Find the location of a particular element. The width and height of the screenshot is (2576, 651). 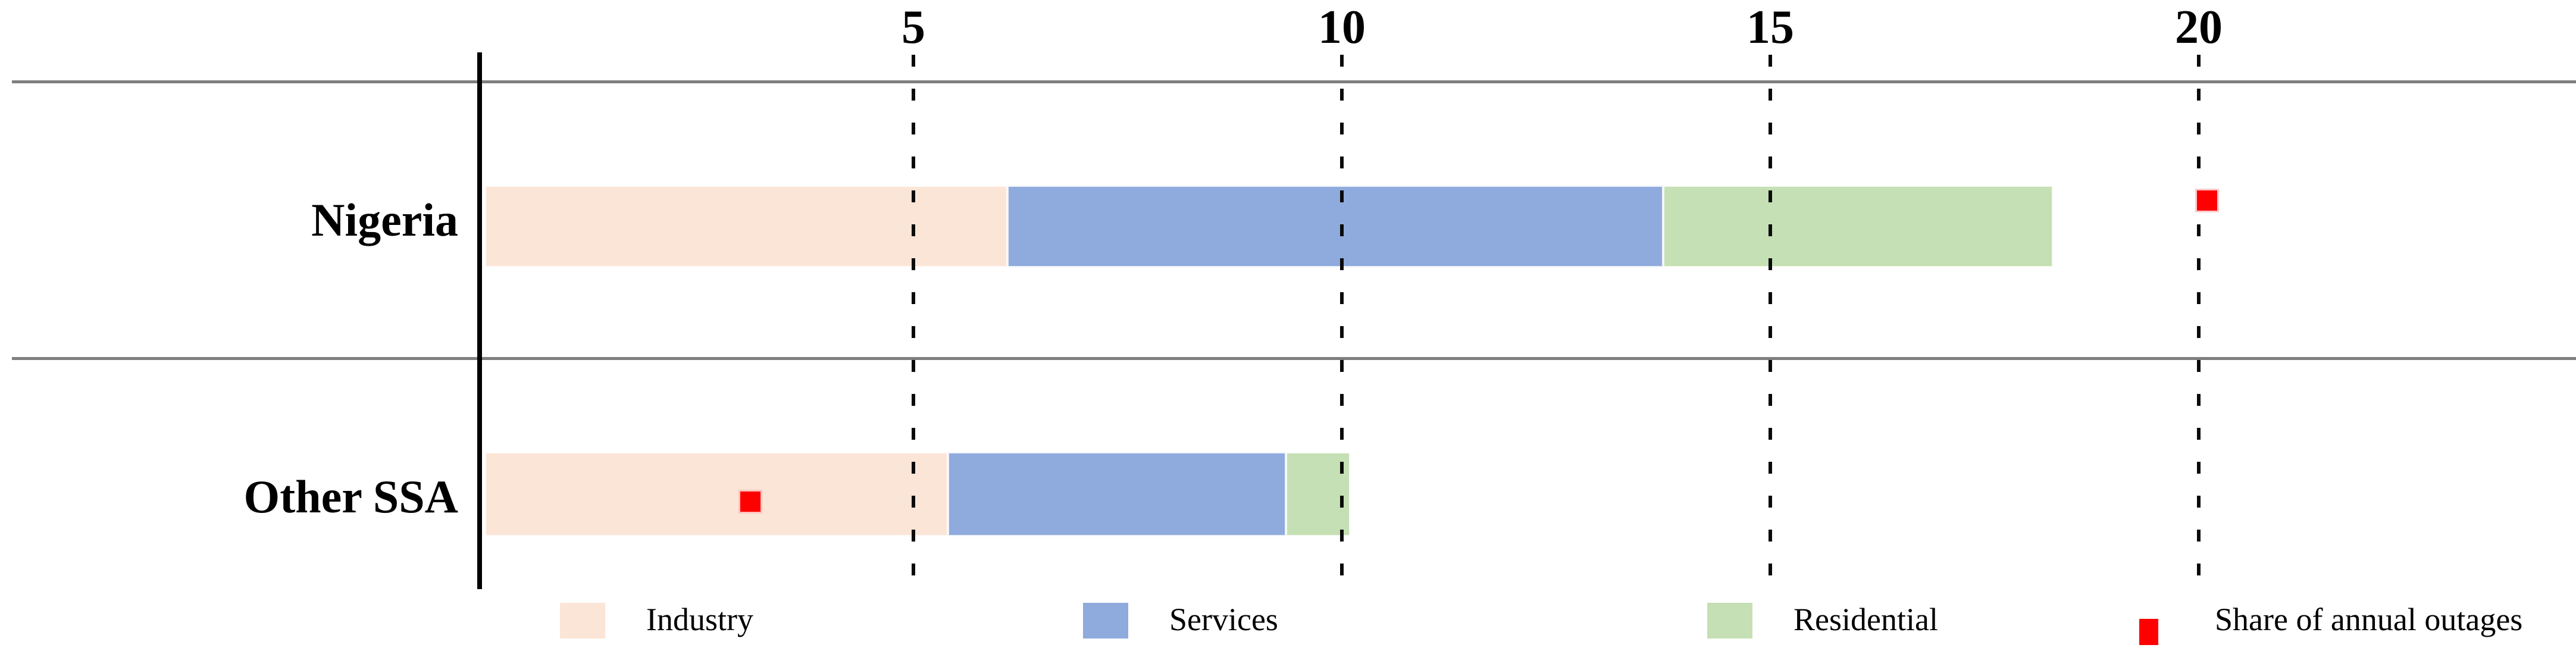

legend-swatch-outages is located at coordinates (2148, 632).